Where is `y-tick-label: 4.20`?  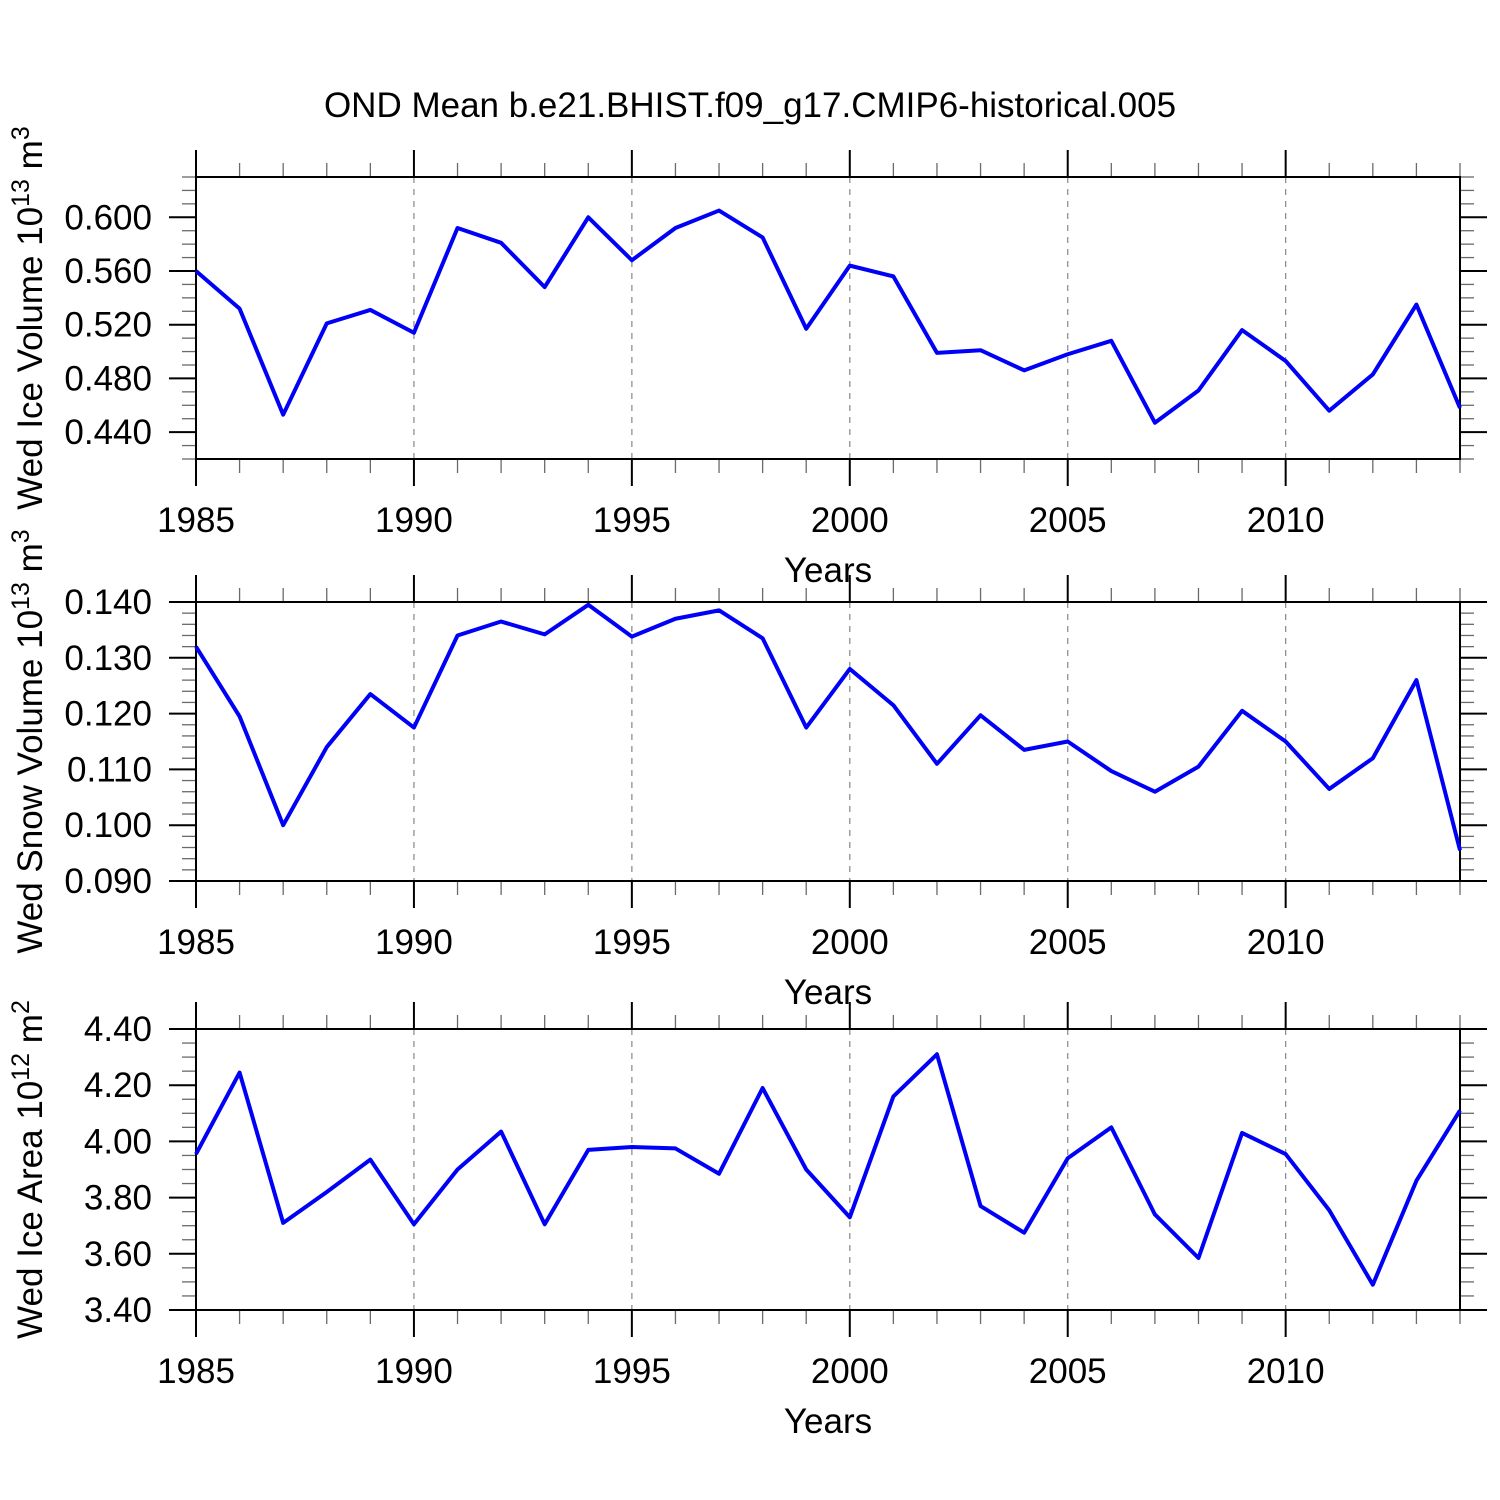
y-tick-label: 4.20 is located at coordinates (118, 1085).